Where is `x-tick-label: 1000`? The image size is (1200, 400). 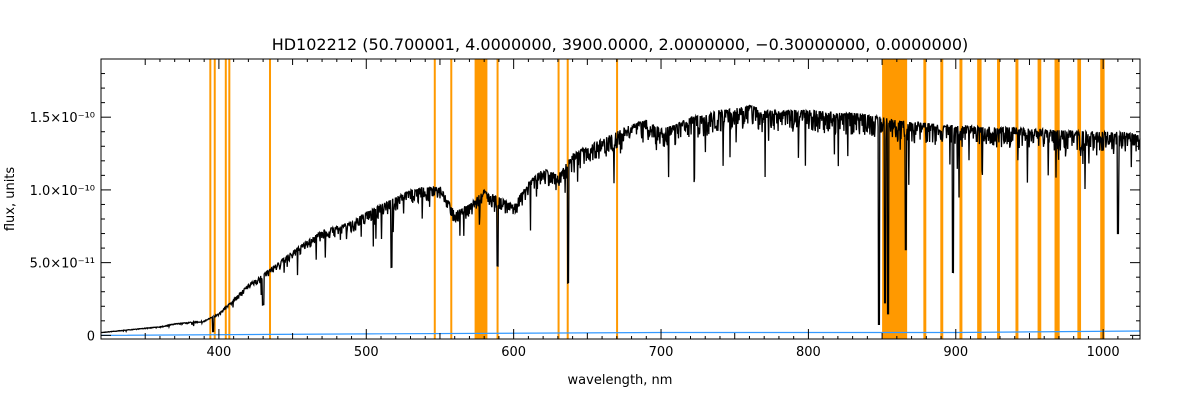
x-tick-label: 1000 is located at coordinates (1103, 352).